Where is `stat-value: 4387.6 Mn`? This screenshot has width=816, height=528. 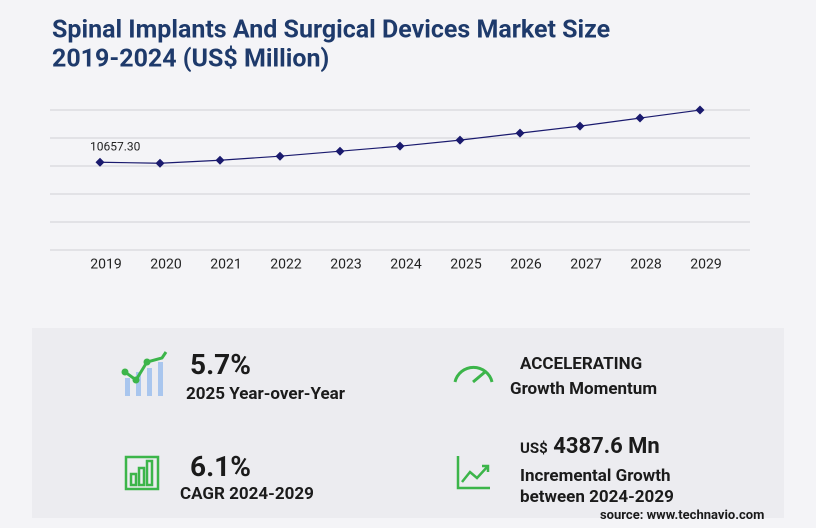
stat-value: 4387.6 Mn is located at coordinates (606, 446).